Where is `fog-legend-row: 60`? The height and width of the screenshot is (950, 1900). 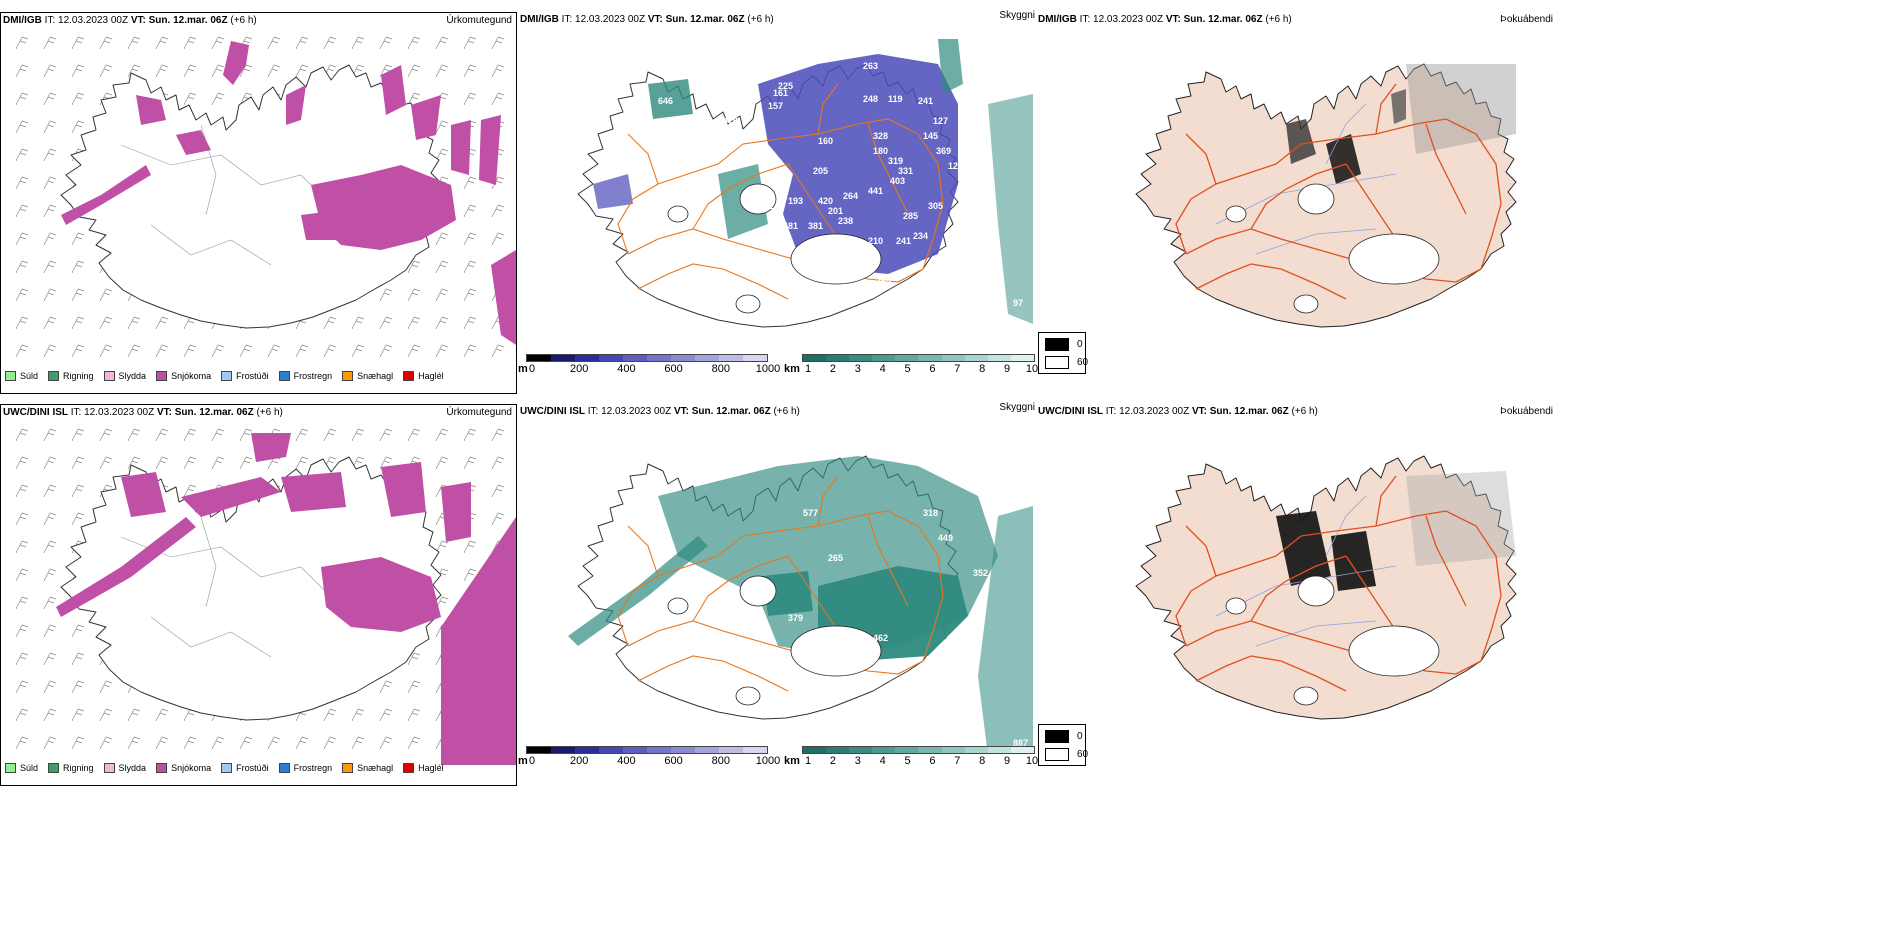
fog-legend-row: 60 is located at coordinates (1066, 362).